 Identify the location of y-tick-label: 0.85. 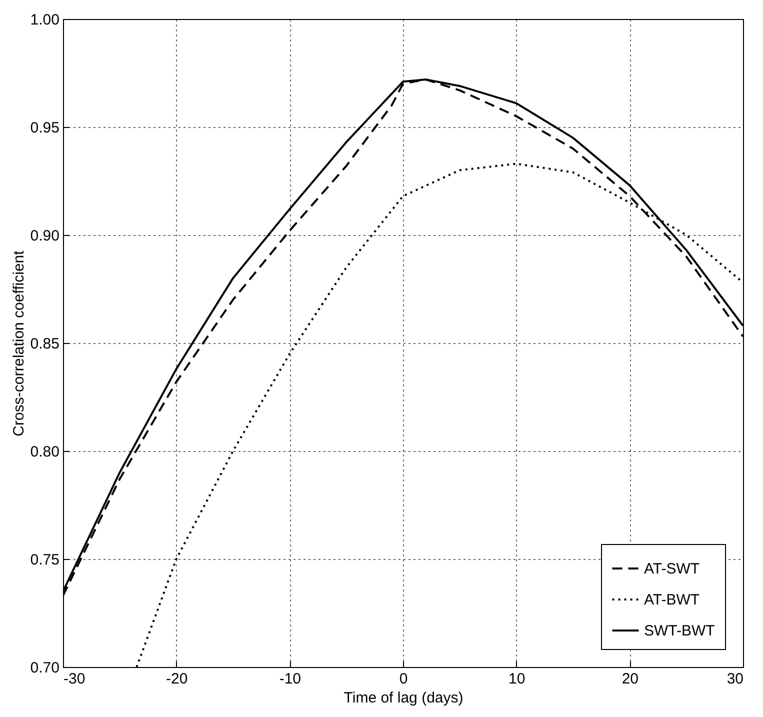
(45, 344).